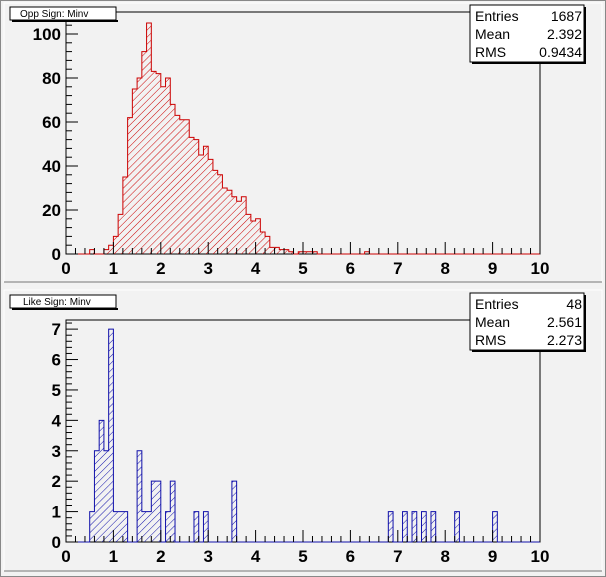 The height and width of the screenshot is (577, 606). Describe the element at coordinates (490, 52) in the screenshot. I see `stats-label-rms: RMS` at that location.